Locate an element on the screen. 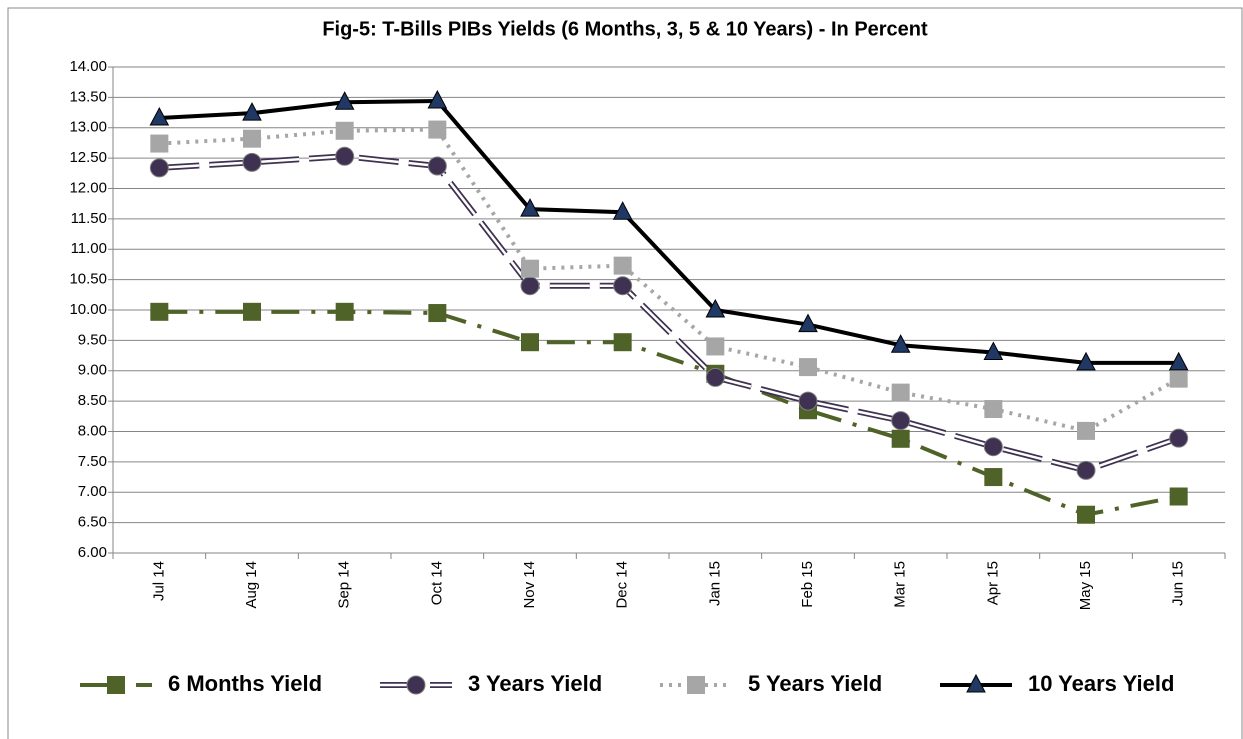 The width and height of the screenshot is (1243, 739). x-tick-label: Sep 14 is located at coordinates (344, 585).